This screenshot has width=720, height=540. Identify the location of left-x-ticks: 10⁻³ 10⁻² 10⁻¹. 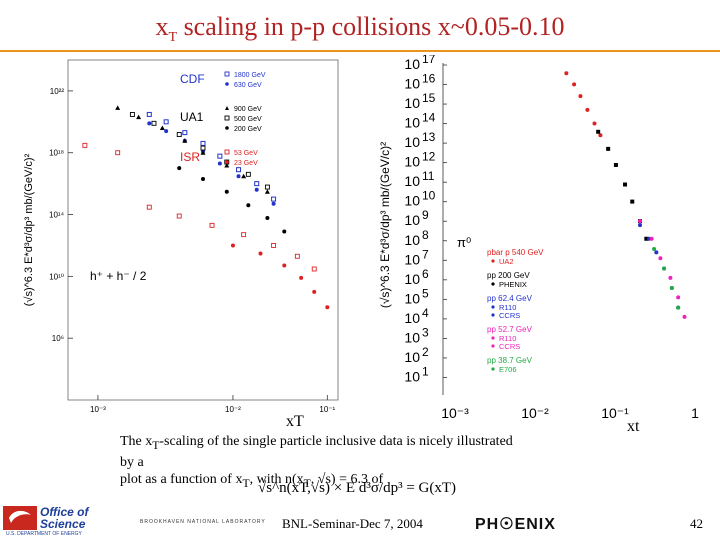
(213, 404).